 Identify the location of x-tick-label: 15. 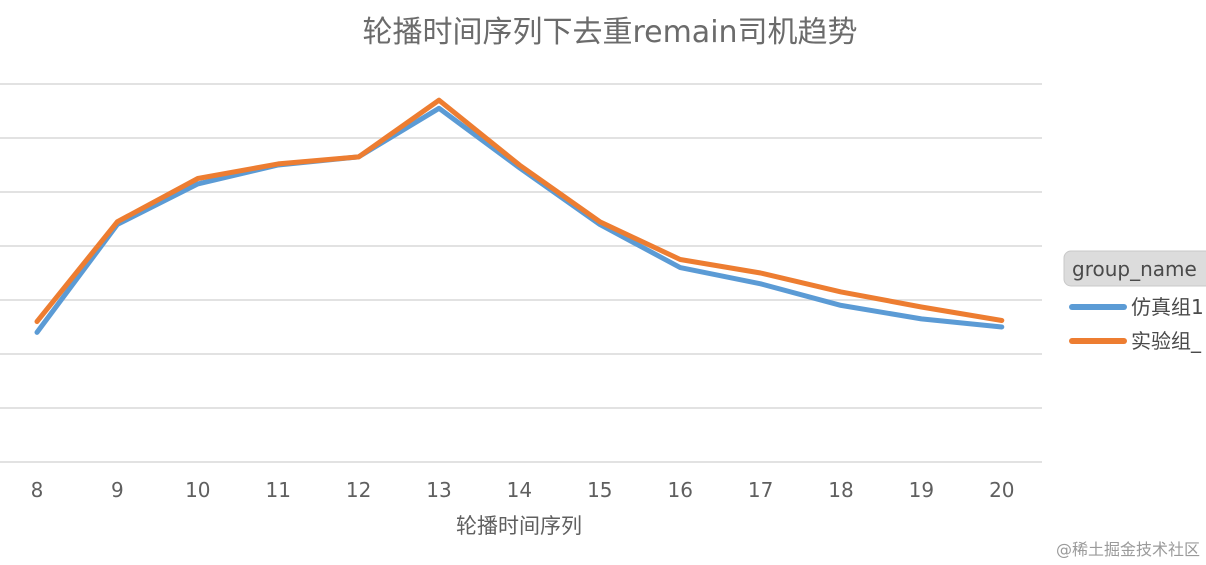
(599, 490).